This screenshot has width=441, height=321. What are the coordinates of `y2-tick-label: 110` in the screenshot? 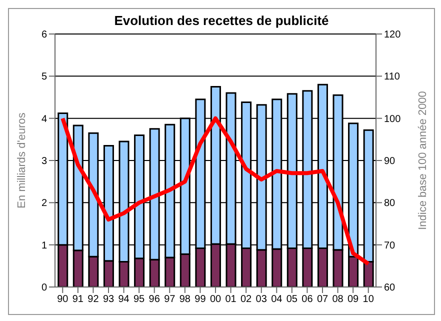 It's located at (392, 77).